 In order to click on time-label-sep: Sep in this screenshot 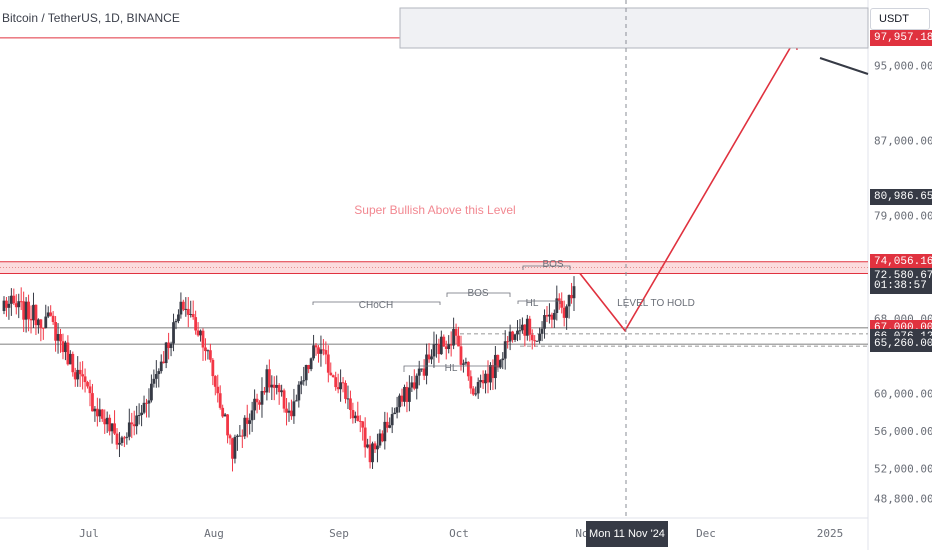, I will do `click(339, 533)`.